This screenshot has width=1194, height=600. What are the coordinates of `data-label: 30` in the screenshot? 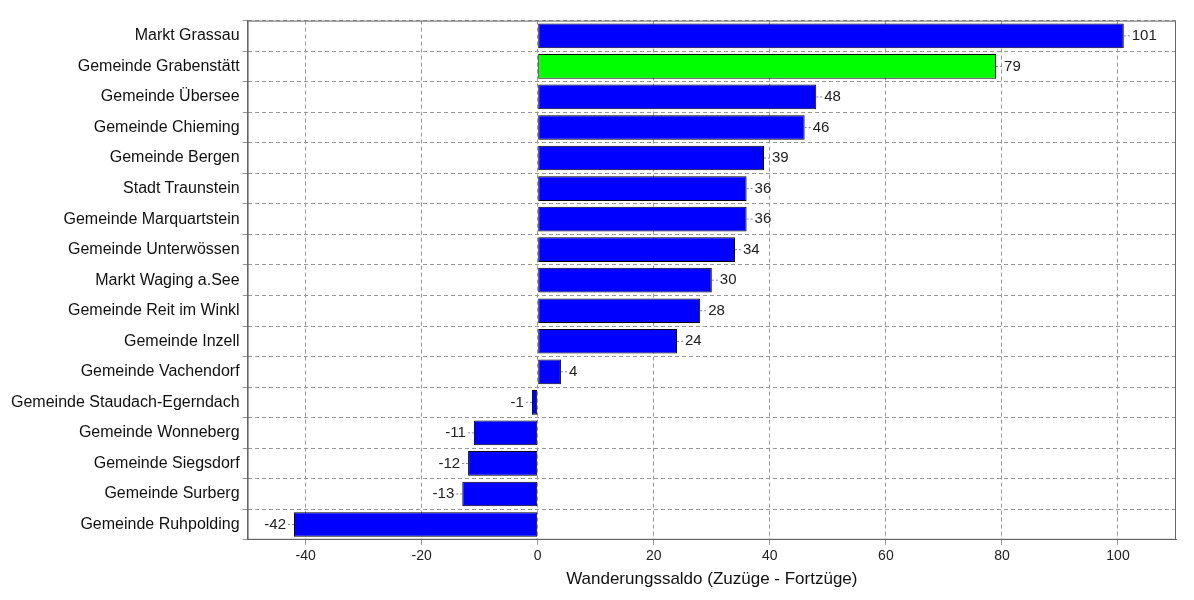 It's located at (728, 279).